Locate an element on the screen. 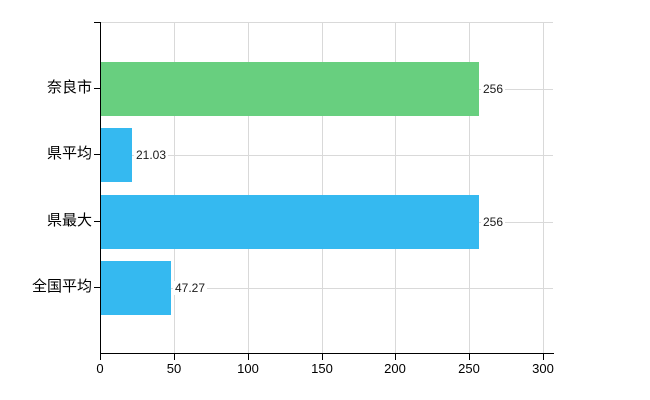 The width and height of the screenshot is (650, 400). x-tick-label: 200 is located at coordinates (395, 368).